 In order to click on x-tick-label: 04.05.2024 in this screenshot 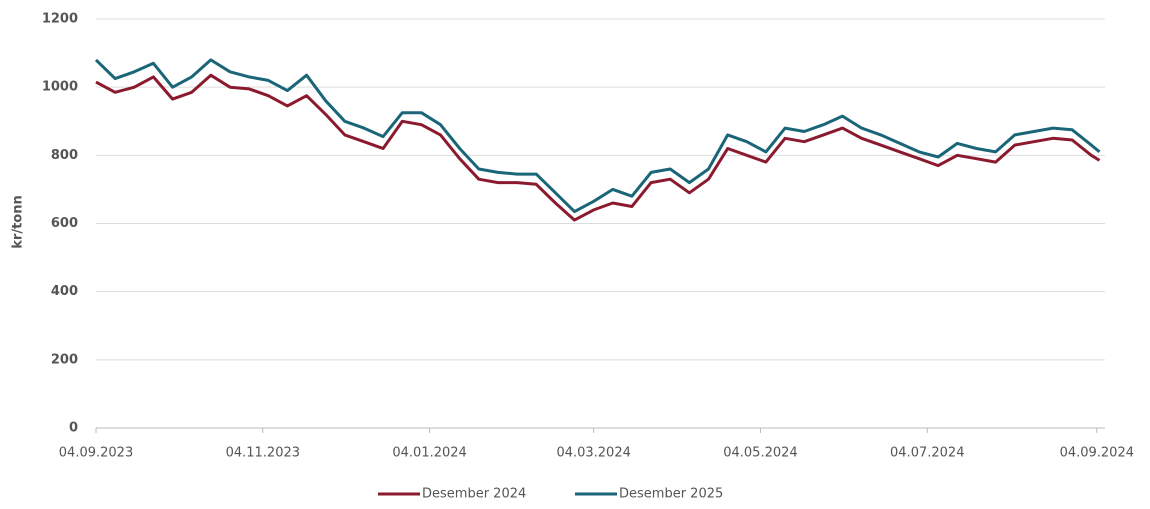, I will do `click(760, 453)`.